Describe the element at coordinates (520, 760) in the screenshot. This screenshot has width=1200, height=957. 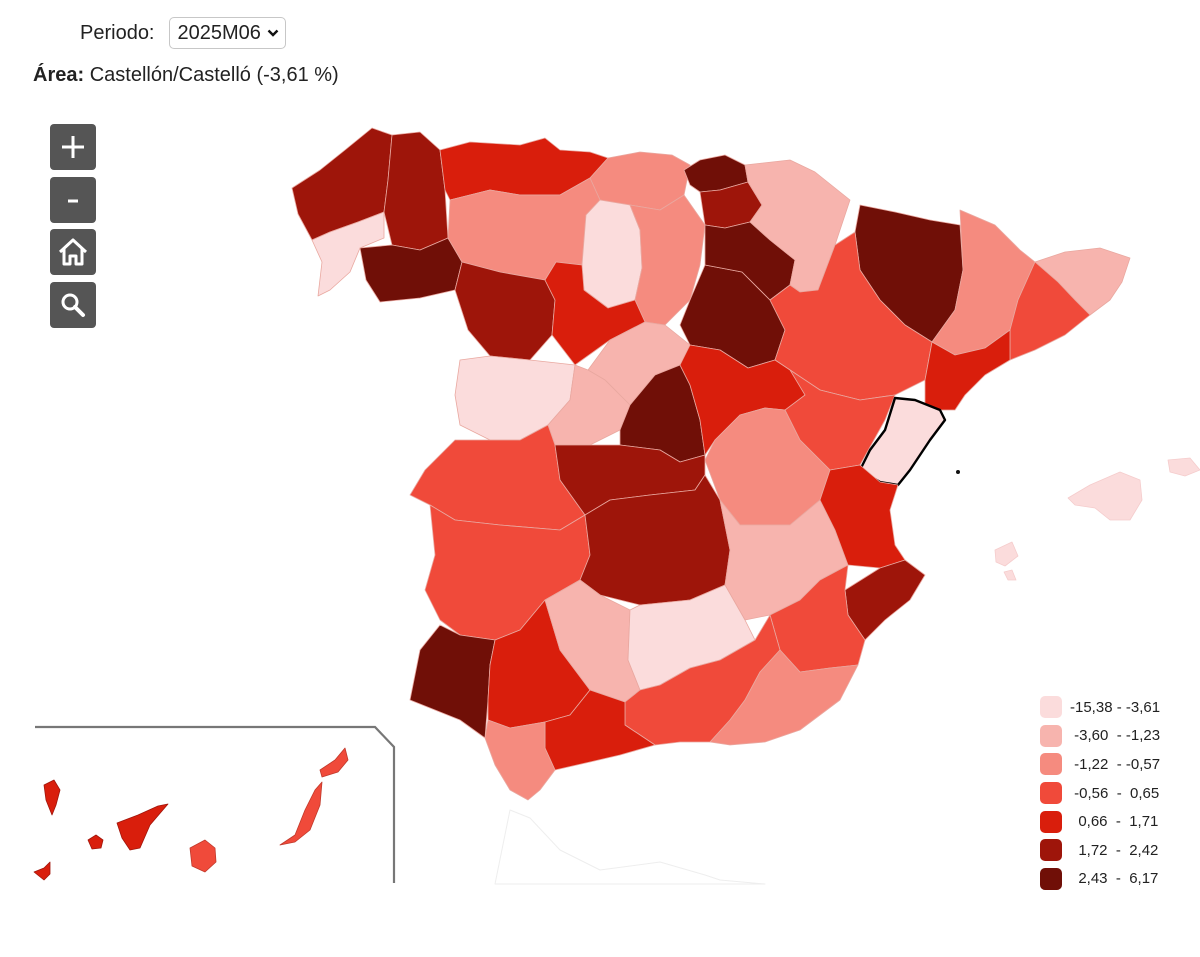
I see `region-cadiz` at that location.